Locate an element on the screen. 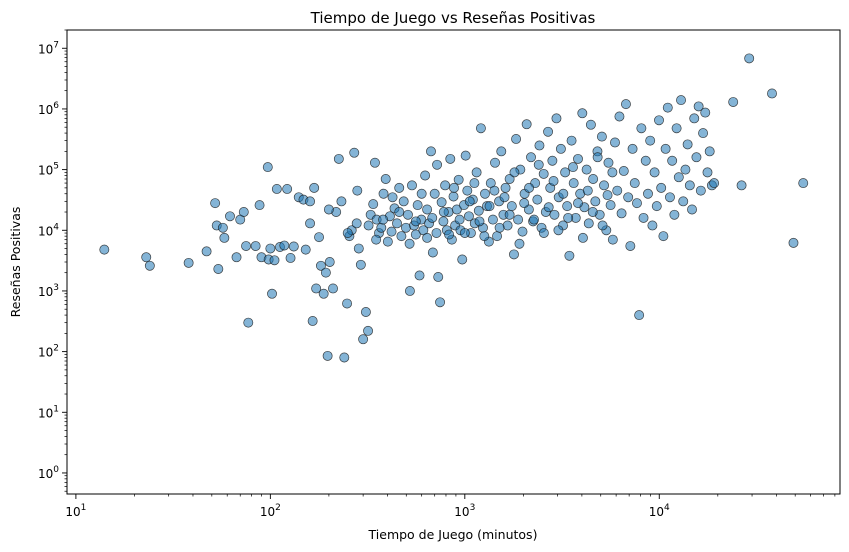 Image resolution: width=849 pixels, height=552 pixels. tick-label: 10⁴ is located at coordinates (659, 511).